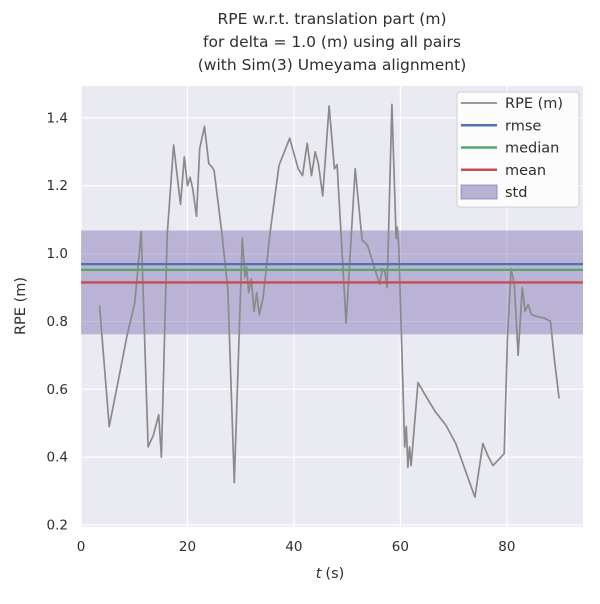 This screenshot has width=600, height=604. I want to click on legend-label-std: std, so click(516, 193).